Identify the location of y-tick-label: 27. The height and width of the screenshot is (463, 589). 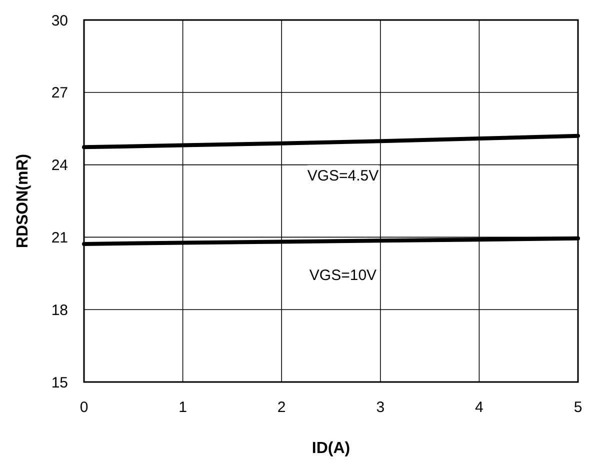
(59, 93).